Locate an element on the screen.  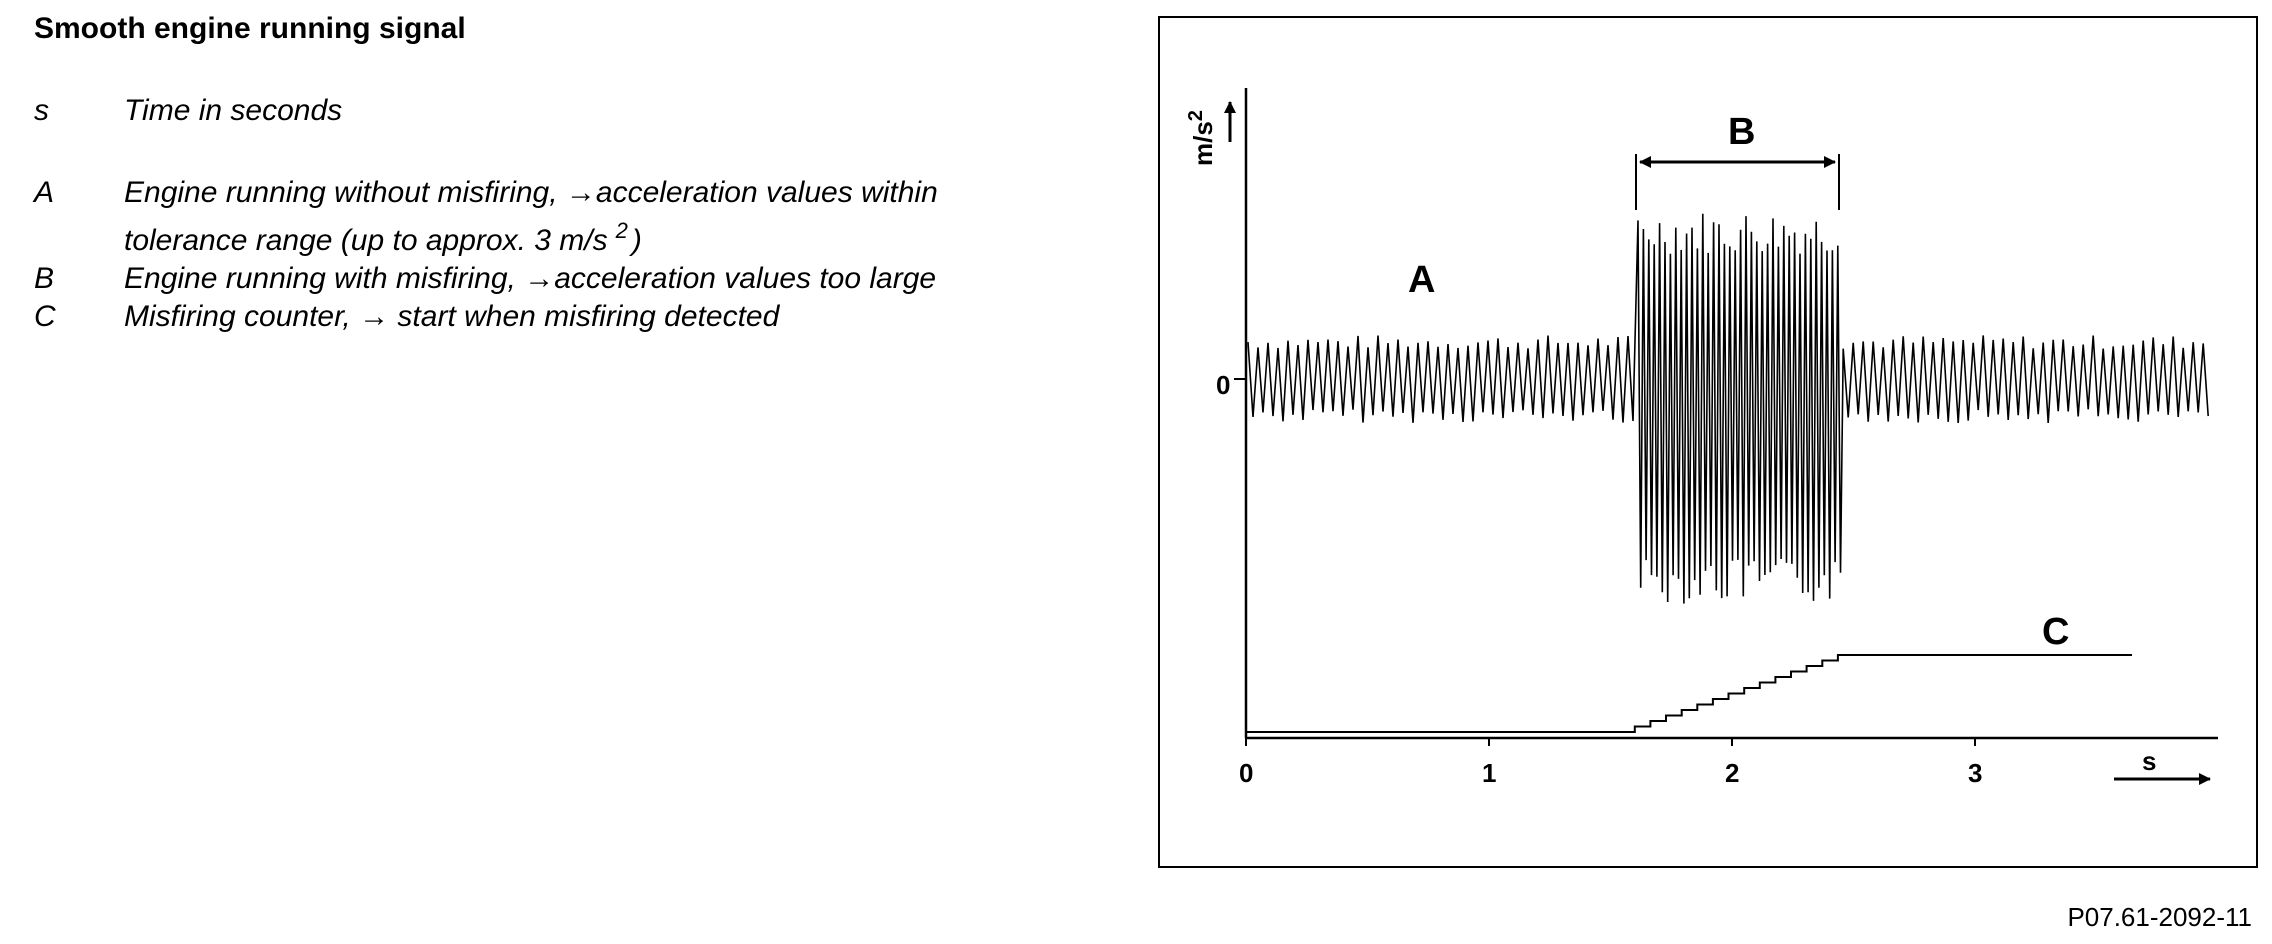
legend-text-close: ) is located at coordinates (636, 240).